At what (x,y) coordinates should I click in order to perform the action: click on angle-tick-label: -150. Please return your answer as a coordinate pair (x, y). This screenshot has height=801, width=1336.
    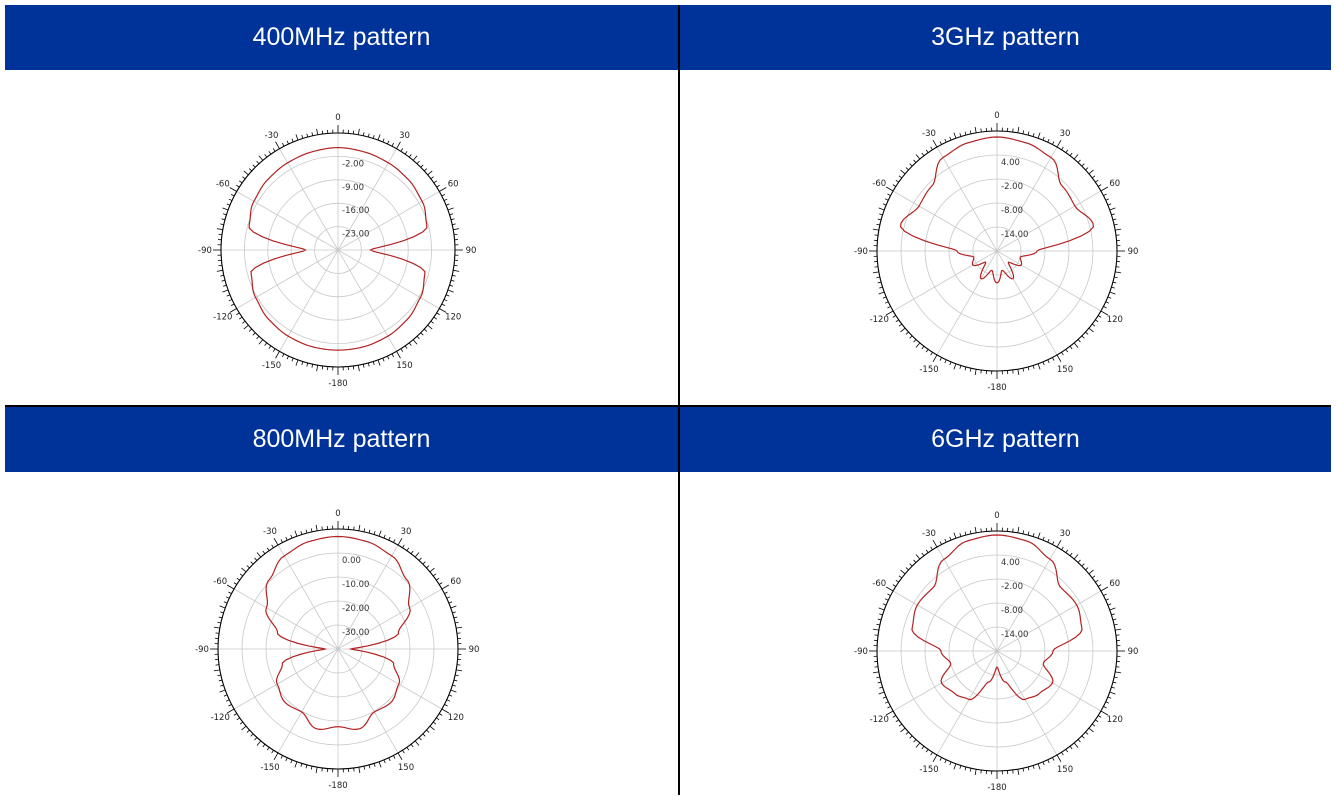
    Looking at the image, I should click on (928, 370).